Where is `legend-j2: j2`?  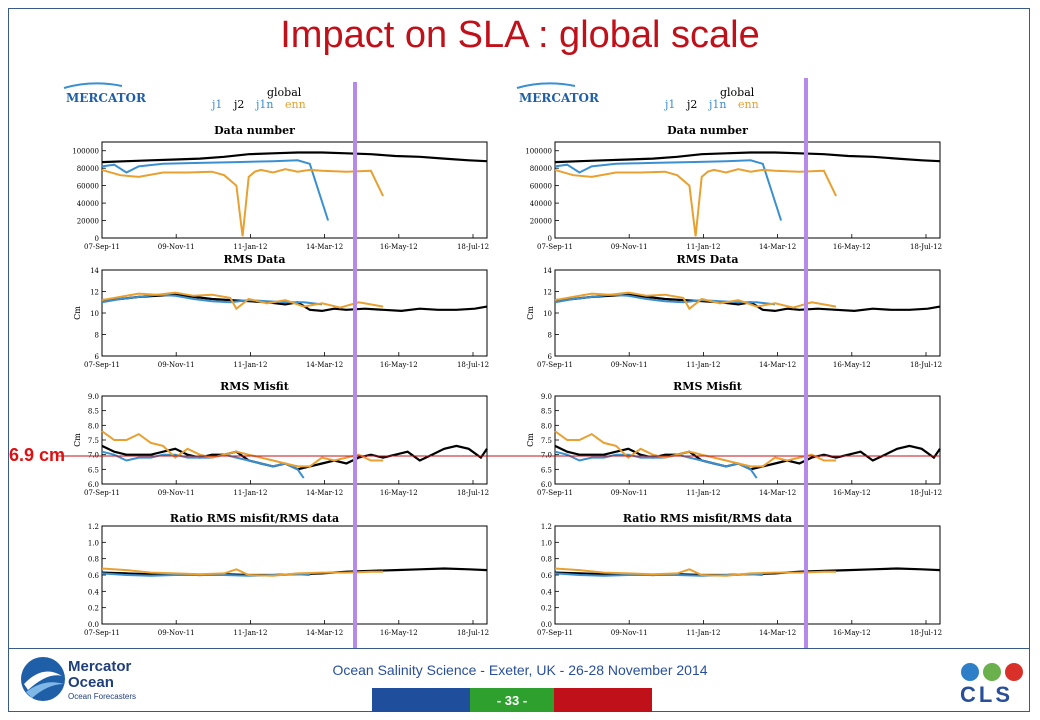
legend-j2: j2 is located at coordinates (238, 104).